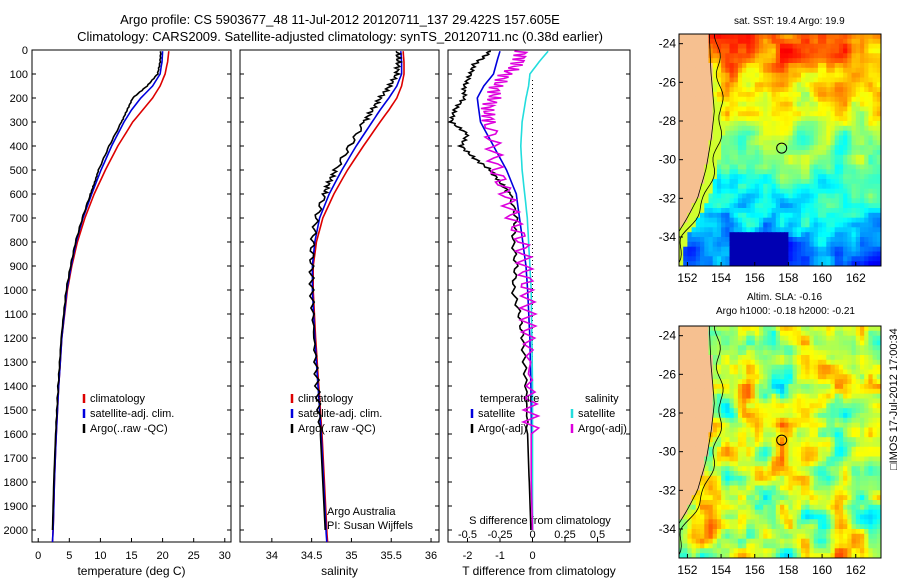 This screenshot has width=900, height=580. What do you see at coordinates (564, 535) in the screenshot?
I see `s-diff-tick-label: 0.25` at bounding box center [564, 535].